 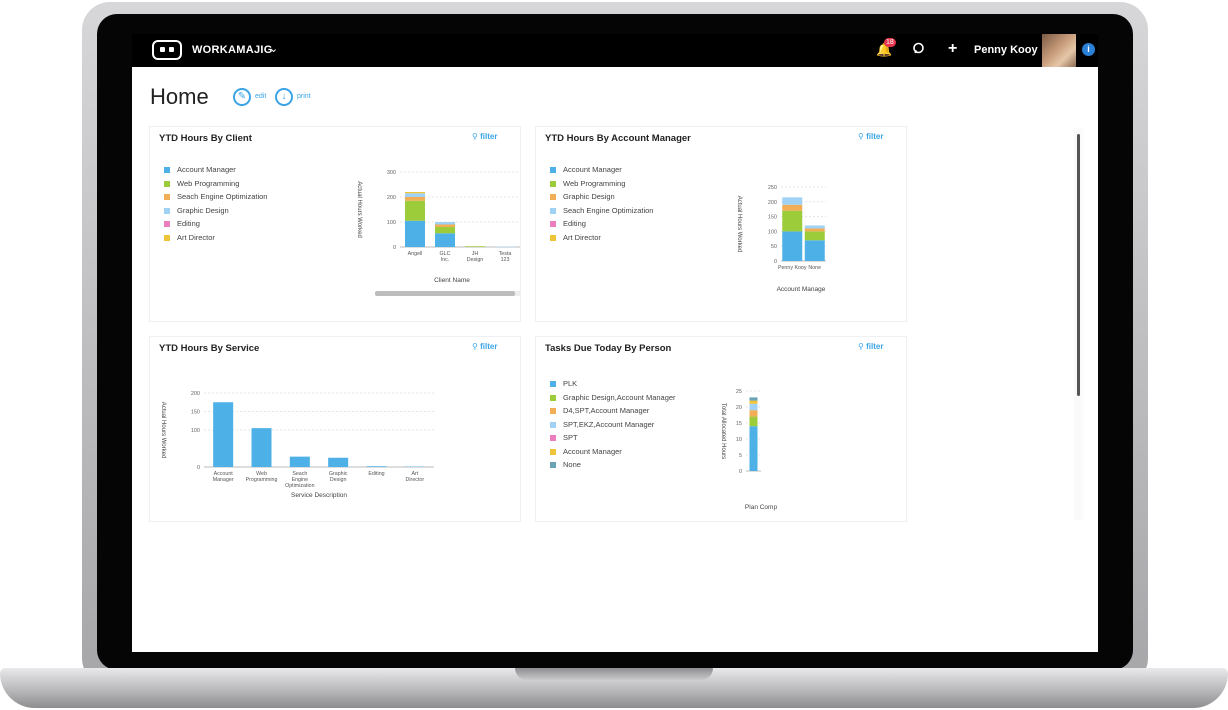 What do you see at coordinates (300, 480) in the screenshot?
I see `x-tick-label: Engine` at bounding box center [300, 480].